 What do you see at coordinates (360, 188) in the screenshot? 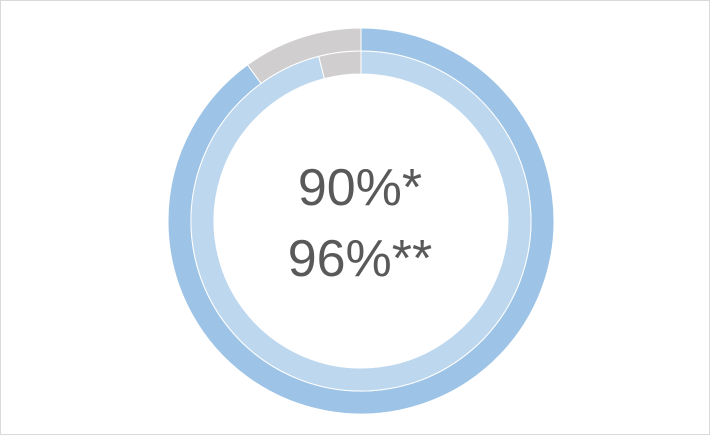
I see `center-label-primary: 90%*` at bounding box center [360, 188].